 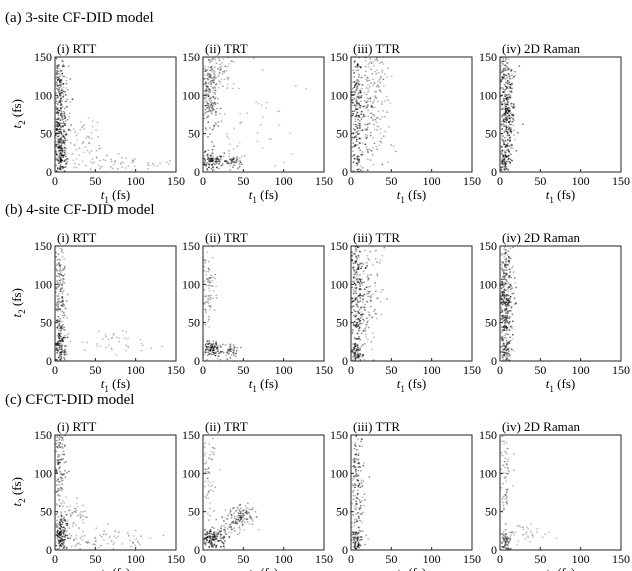 I want to click on y-tick-label: 0, so click(x=49, y=361).